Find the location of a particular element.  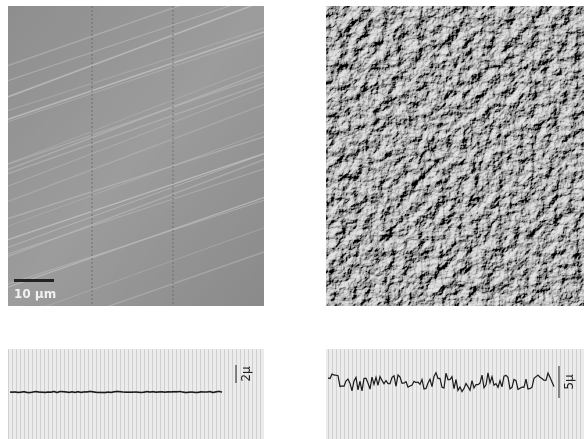

left-trace-panel: 2µ is located at coordinates (136, 394).